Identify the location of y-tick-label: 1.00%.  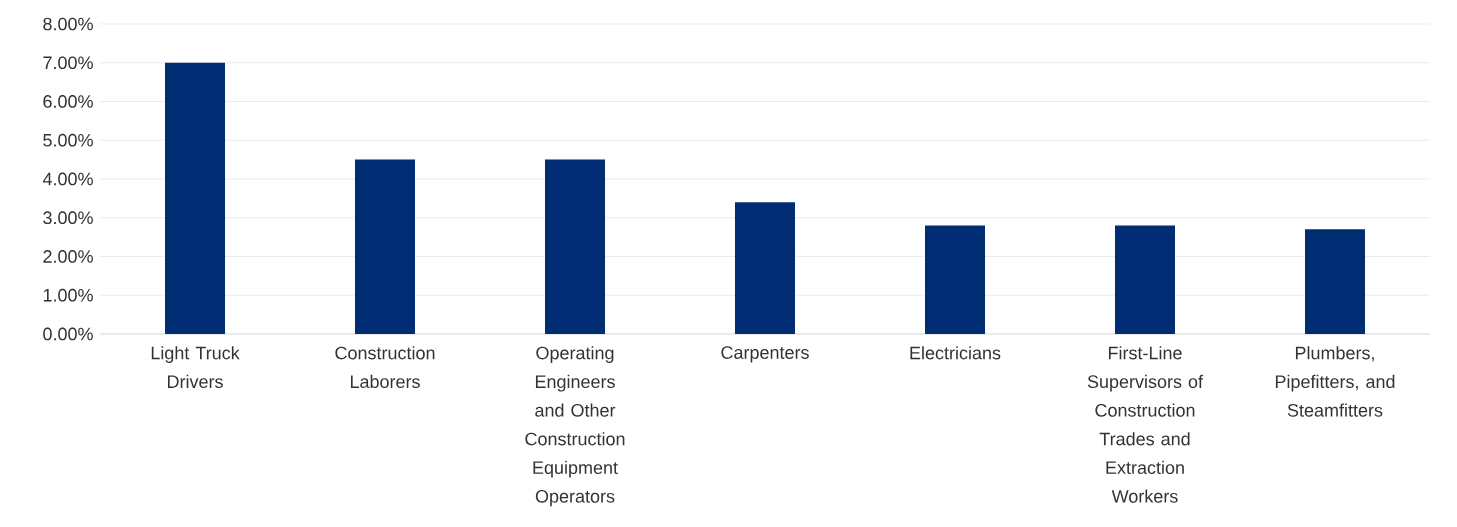
(68, 295).